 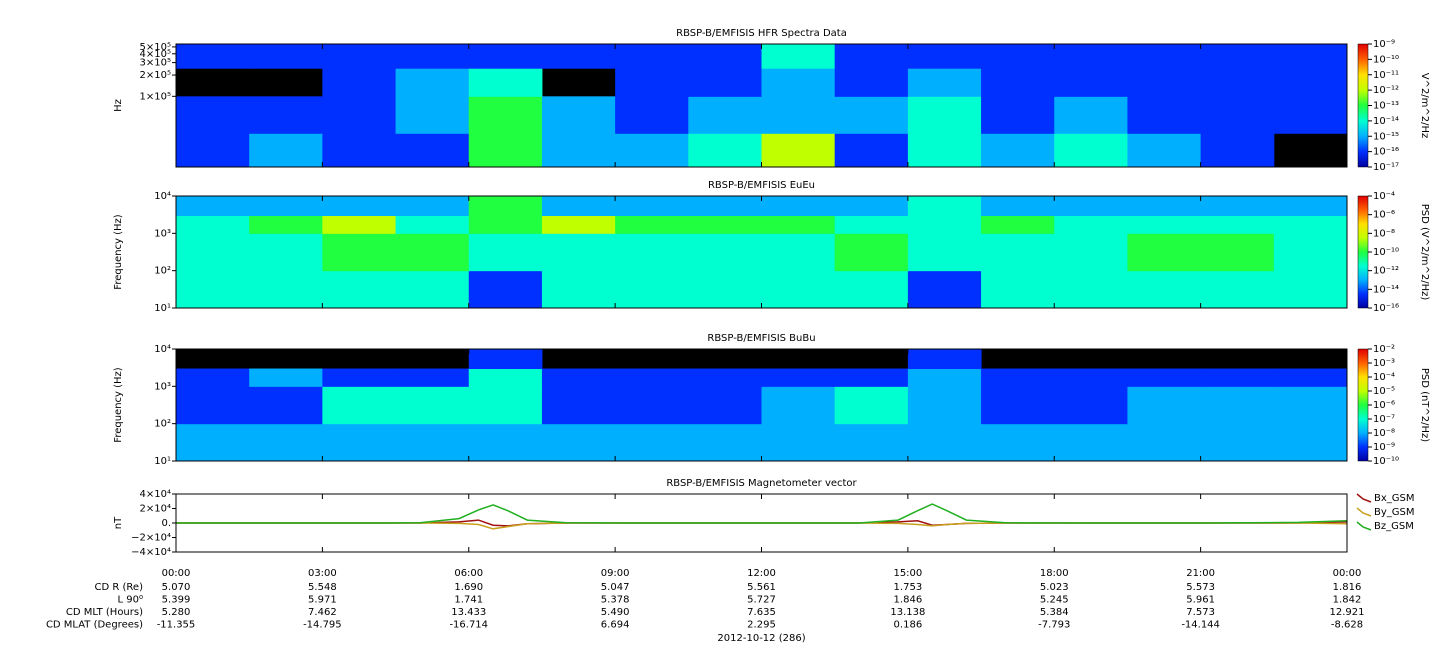 What do you see at coordinates (761, 638) in the screenshot?
I see `x-axis-label: 2012-10-12 (286)` at bounding box center [761, 638].